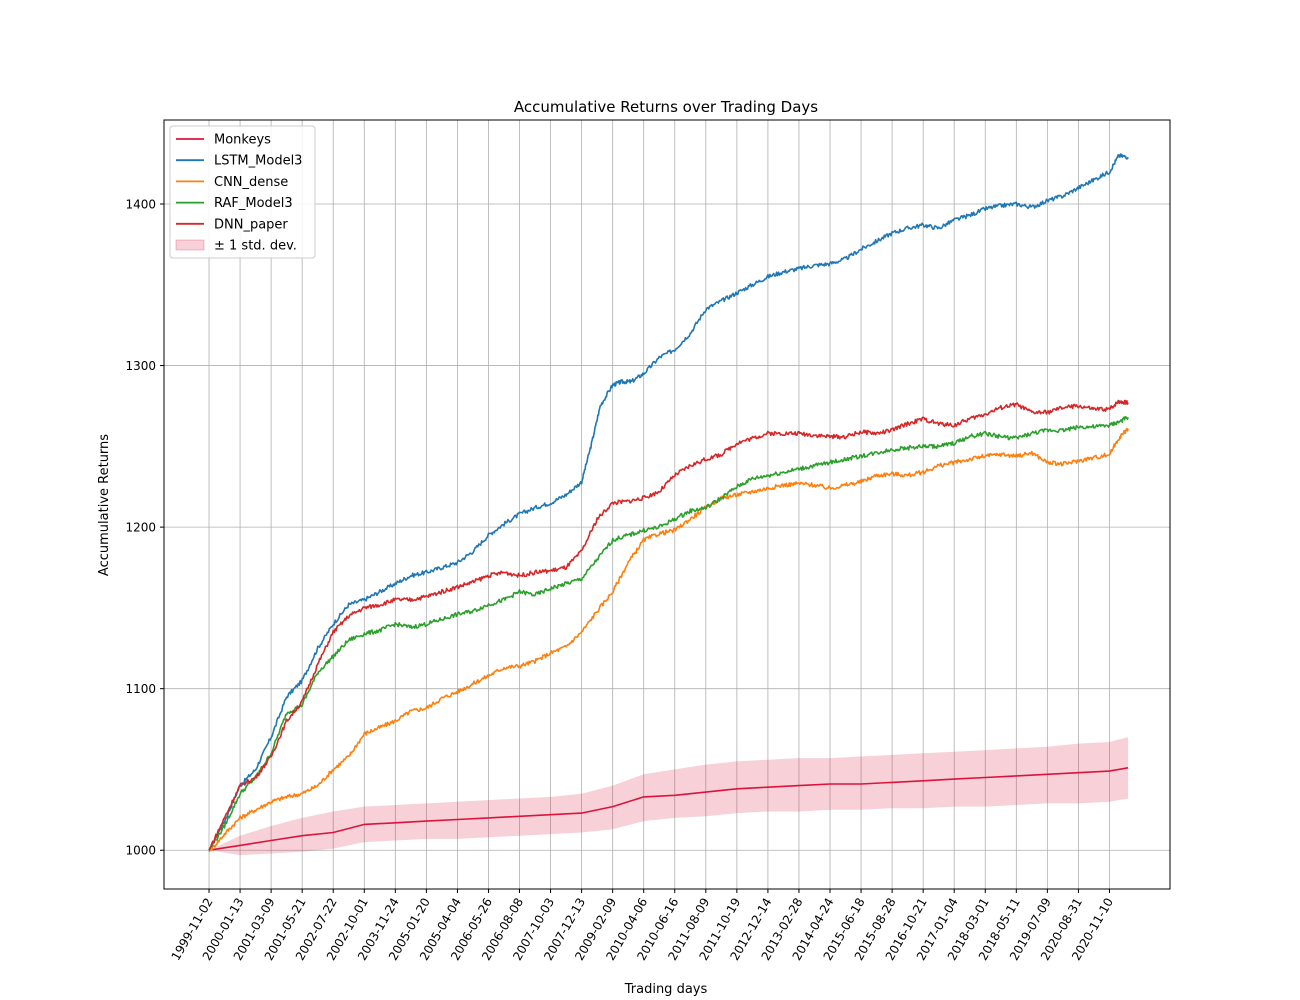 The width and height of the screenshot is (1300, 1000). I want to click on y-tick-label: 1400, so click(140, 205).